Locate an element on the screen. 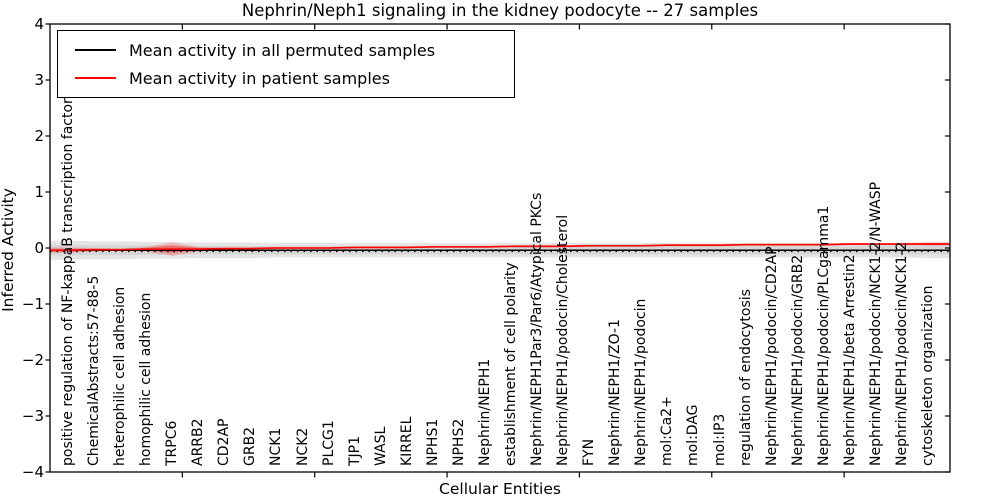  x-category-label: ChemicalAbstracts:57-88-5 is located at coordinates (94, 370).